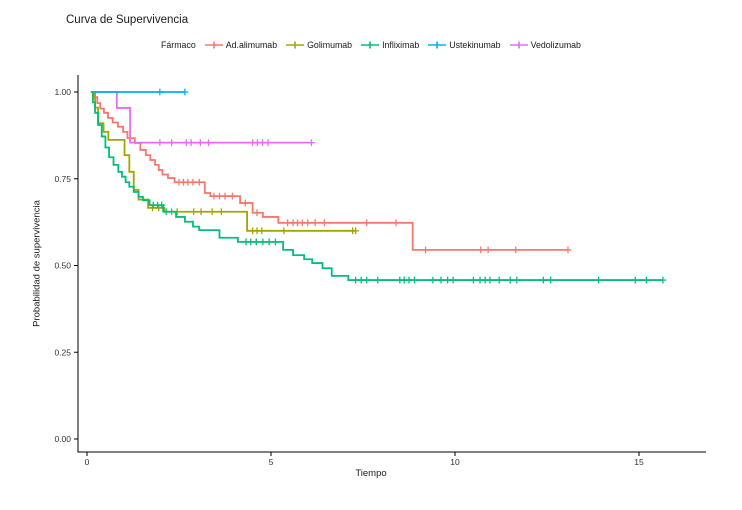  Describe the element at coordinates (87, 462) in the screenshot. I see `x-tick-label: 0` at that location.